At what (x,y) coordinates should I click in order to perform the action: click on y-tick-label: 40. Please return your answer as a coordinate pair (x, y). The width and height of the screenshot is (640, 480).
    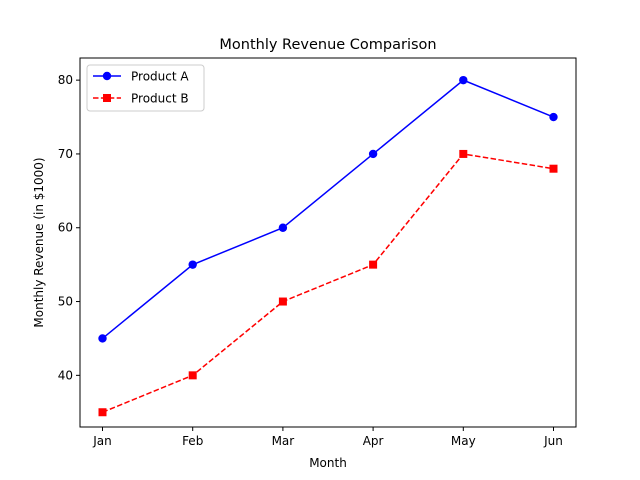
    Looking at the image, I should click on (65, 375).